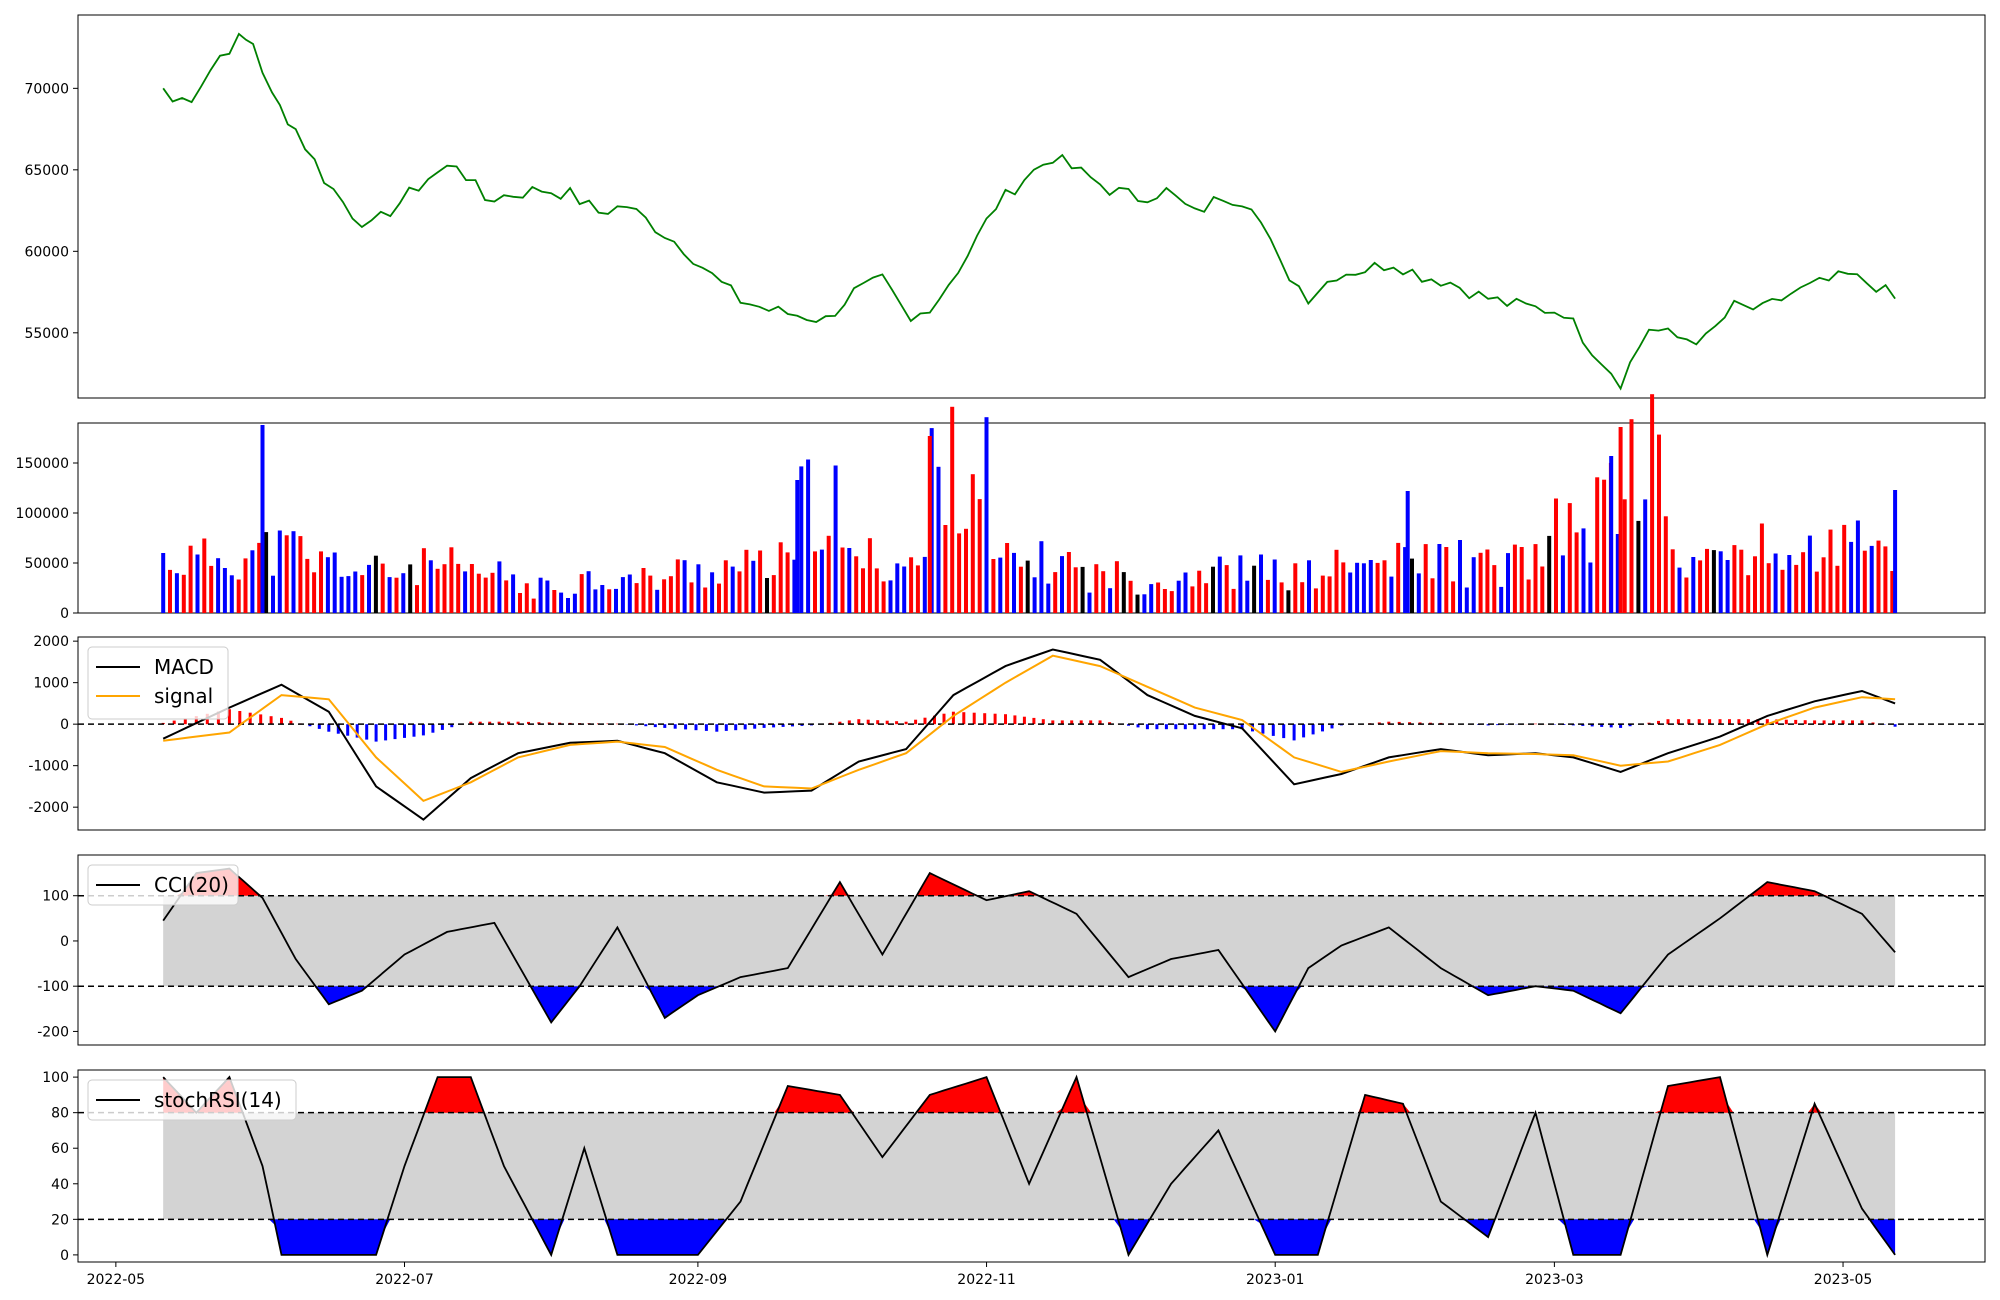  Describe the element at coordinates (51, 642) in the screenshot. I see `macd-ytick-label: 2000` at that location.